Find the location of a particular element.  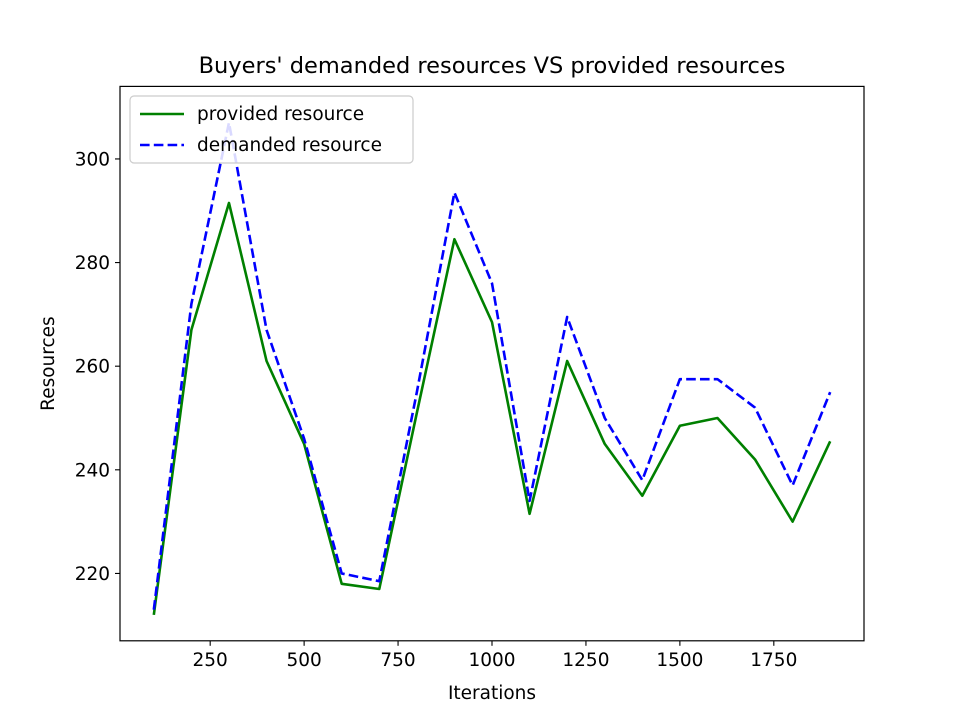

y-axis-ticks: 220 240 260 280 300 is located at coordinates (97, 367).